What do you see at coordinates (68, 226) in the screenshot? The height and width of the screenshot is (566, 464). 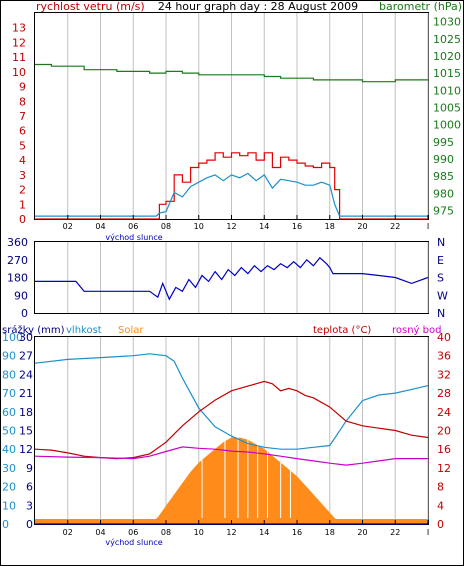 I see `p1-tick-label: 02` at bounding box center [68, 226].